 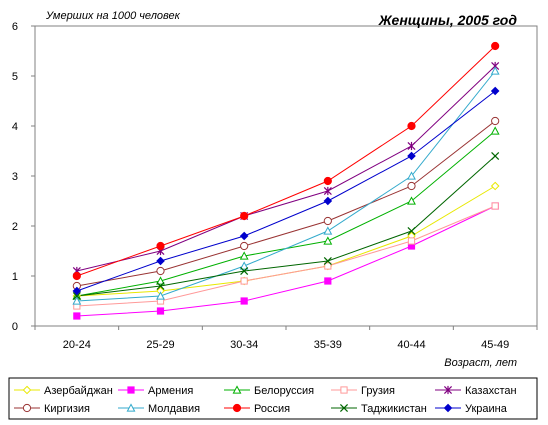 I want to click on x-tick-label: 35-39, so click(x=328, y=345).